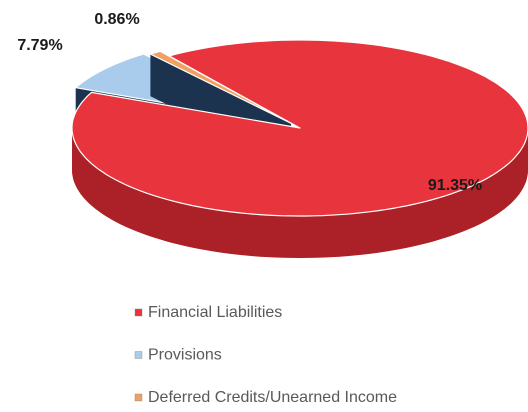 This screenshot has height=412, width=528. I want to click on legend-label: Provisions, so click(185, 355).